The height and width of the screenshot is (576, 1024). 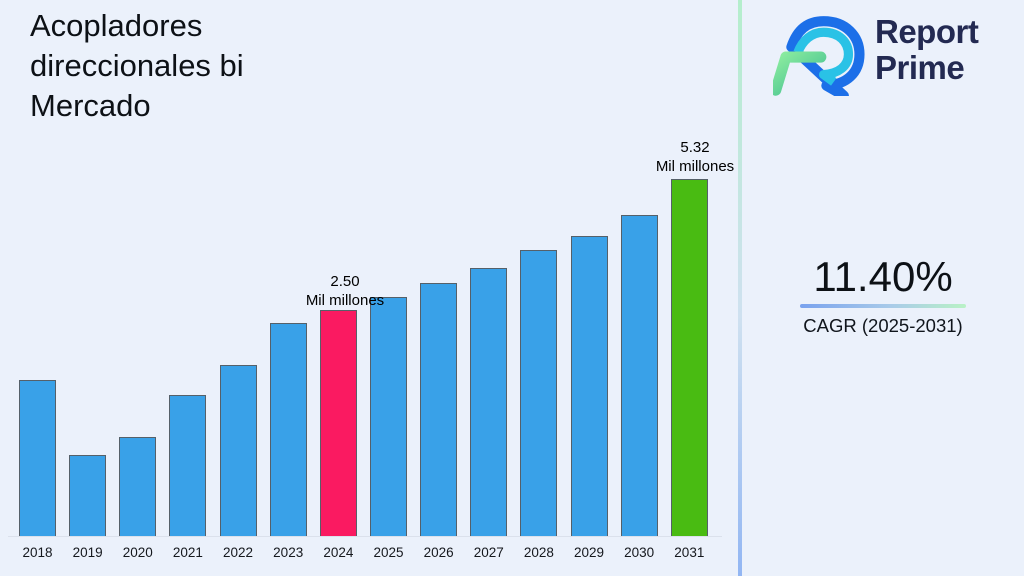 I want to click on logo-word-prime: Prime, so click(x=920, y=67).